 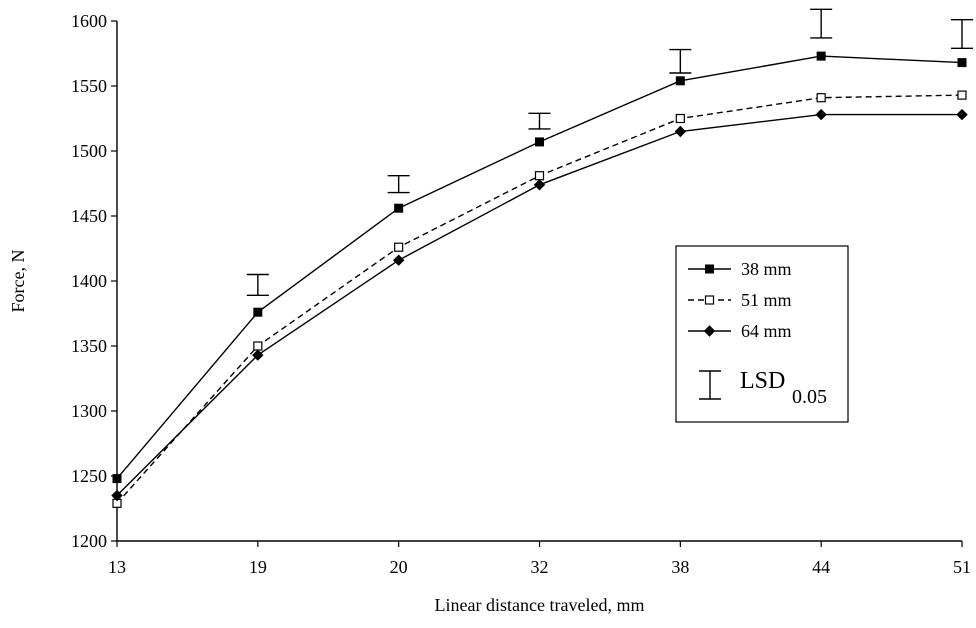 I want to click on y-tick-label: 1450, so click(x=89, y=216).